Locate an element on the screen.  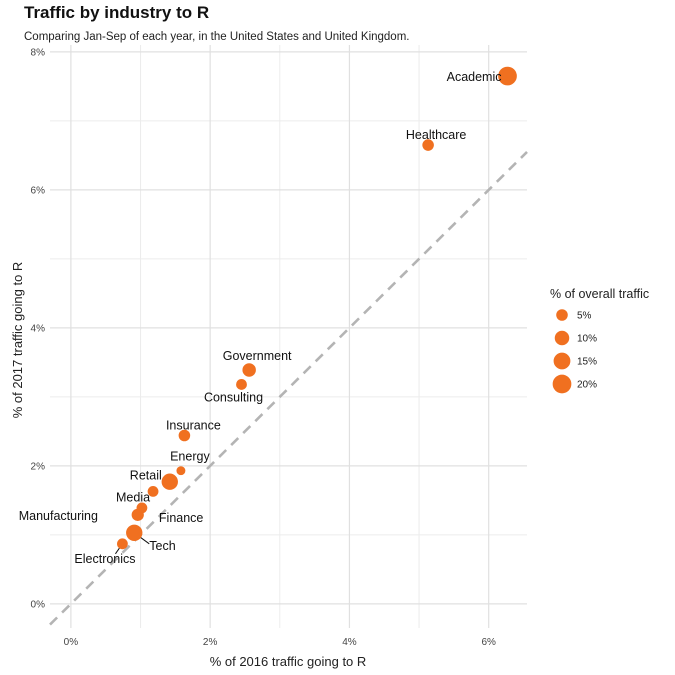
label-manufacturing: Manufacturing is located at coordinates (58, 516).